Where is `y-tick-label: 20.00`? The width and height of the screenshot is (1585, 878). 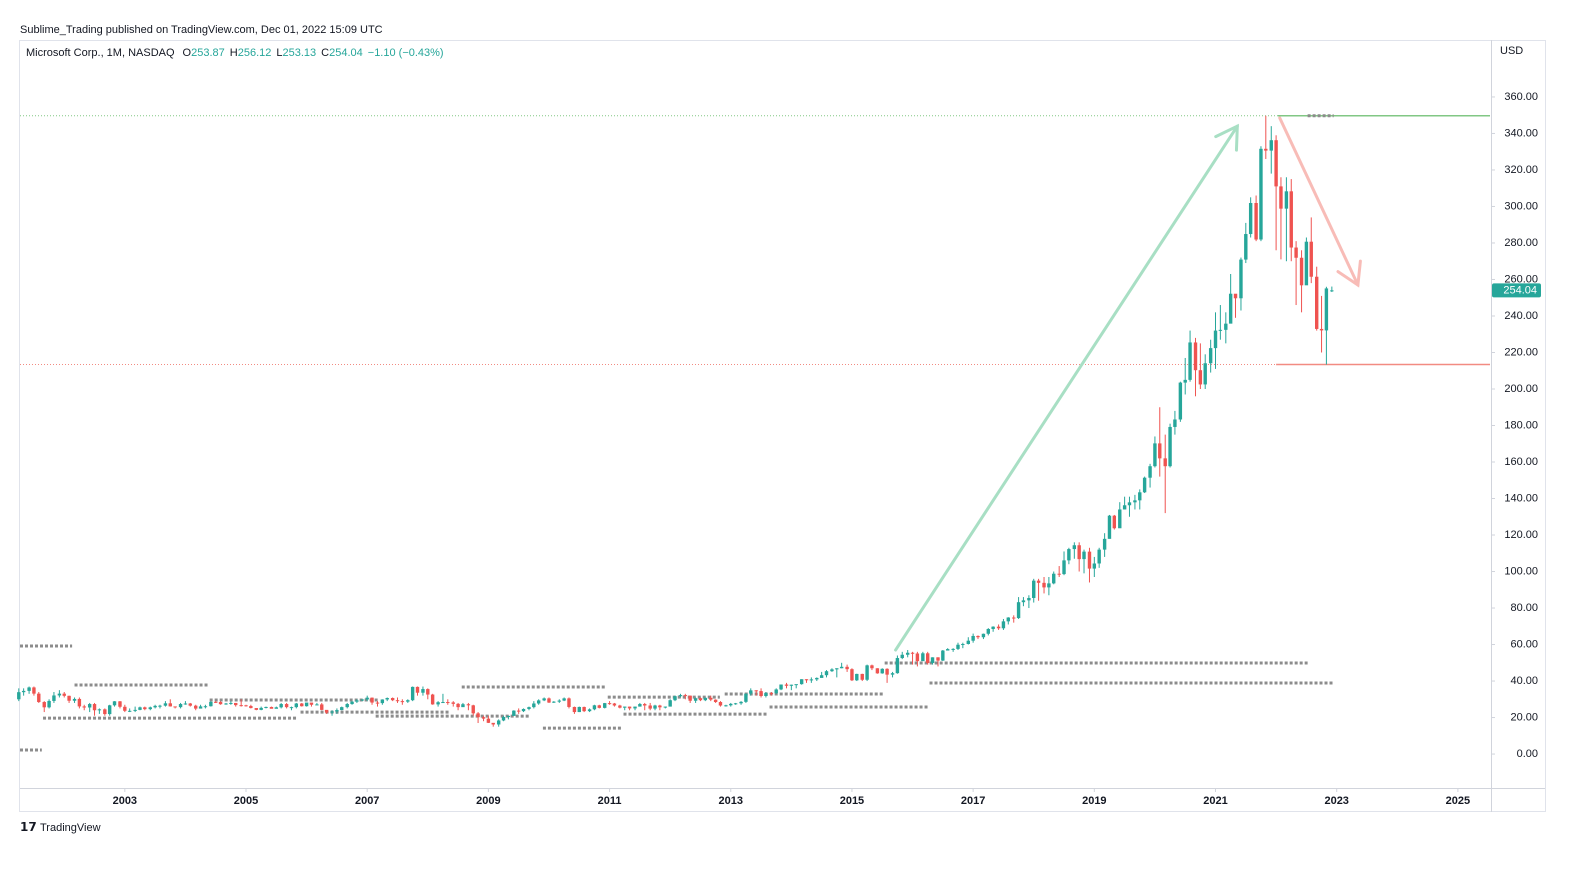 y-tick-label: 20.00 is located at coordinates (1524, 717).